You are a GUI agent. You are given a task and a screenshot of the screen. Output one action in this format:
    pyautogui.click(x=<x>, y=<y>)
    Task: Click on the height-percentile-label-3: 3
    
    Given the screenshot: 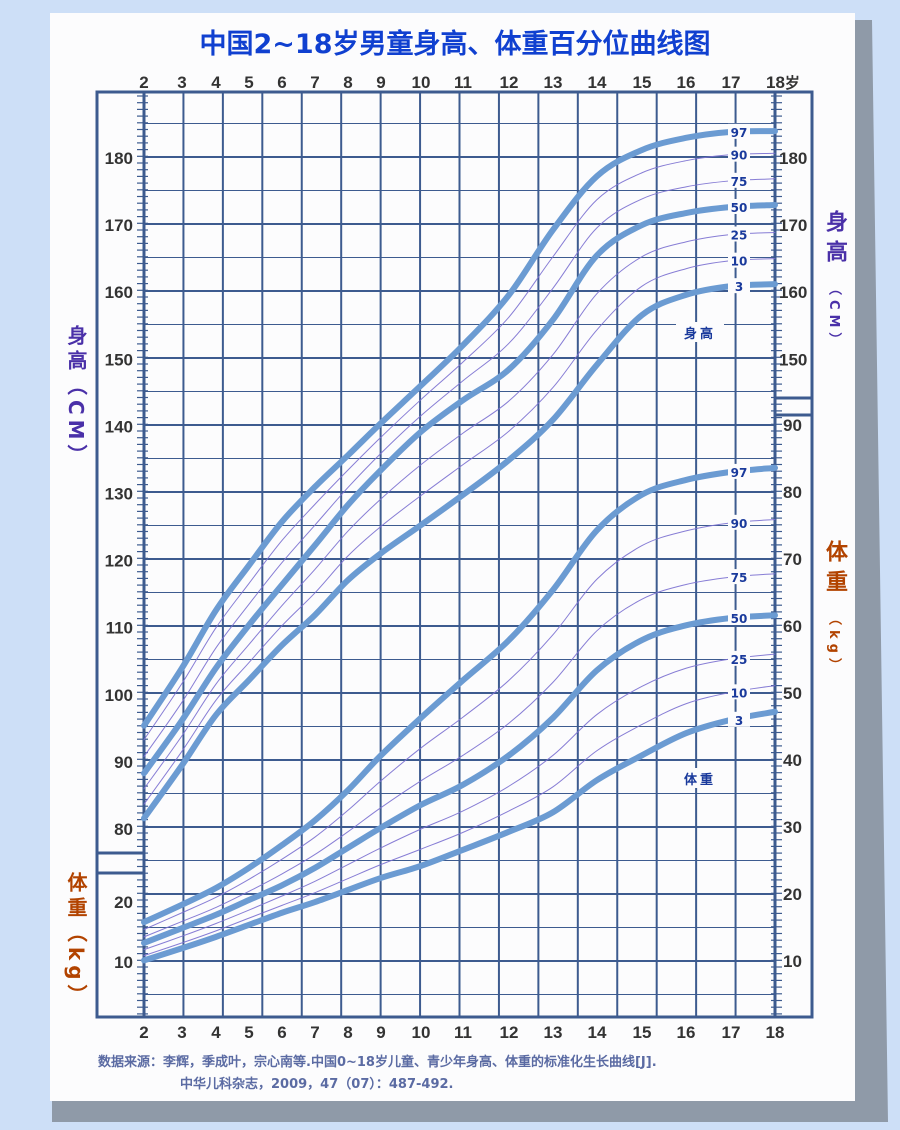 What is the action you would take?
    pyautogui.click(x=739, y=287)
    